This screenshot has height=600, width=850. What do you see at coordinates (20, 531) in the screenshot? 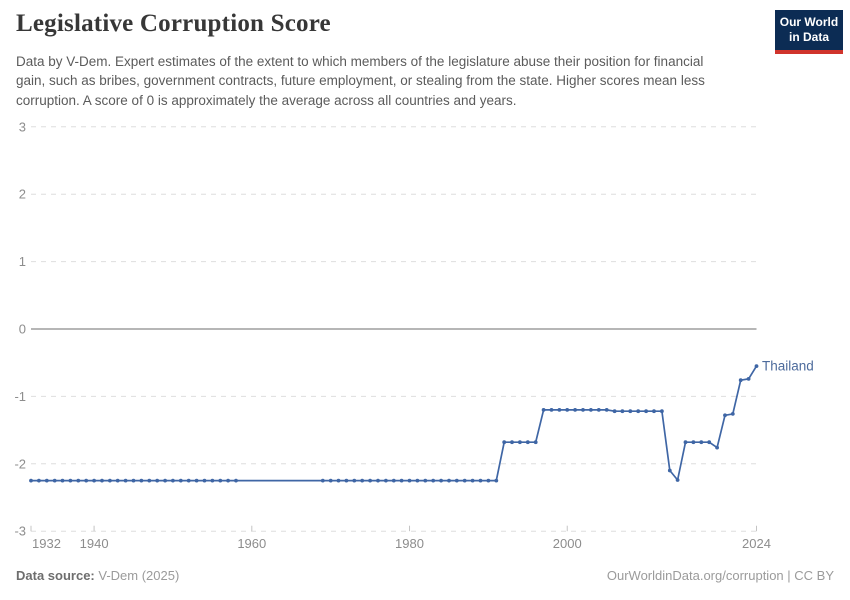
I see `y-tick-label: -3` at bounding box center [20, 531].